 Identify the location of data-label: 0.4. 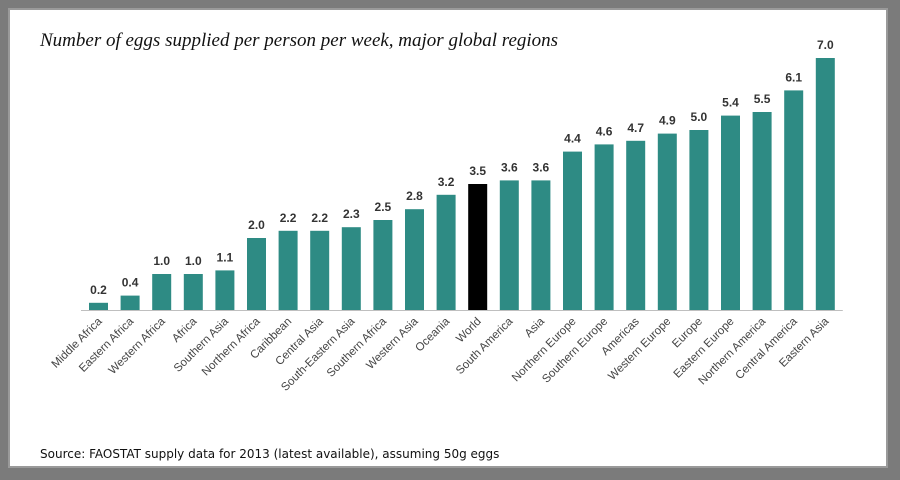
(130, 283).